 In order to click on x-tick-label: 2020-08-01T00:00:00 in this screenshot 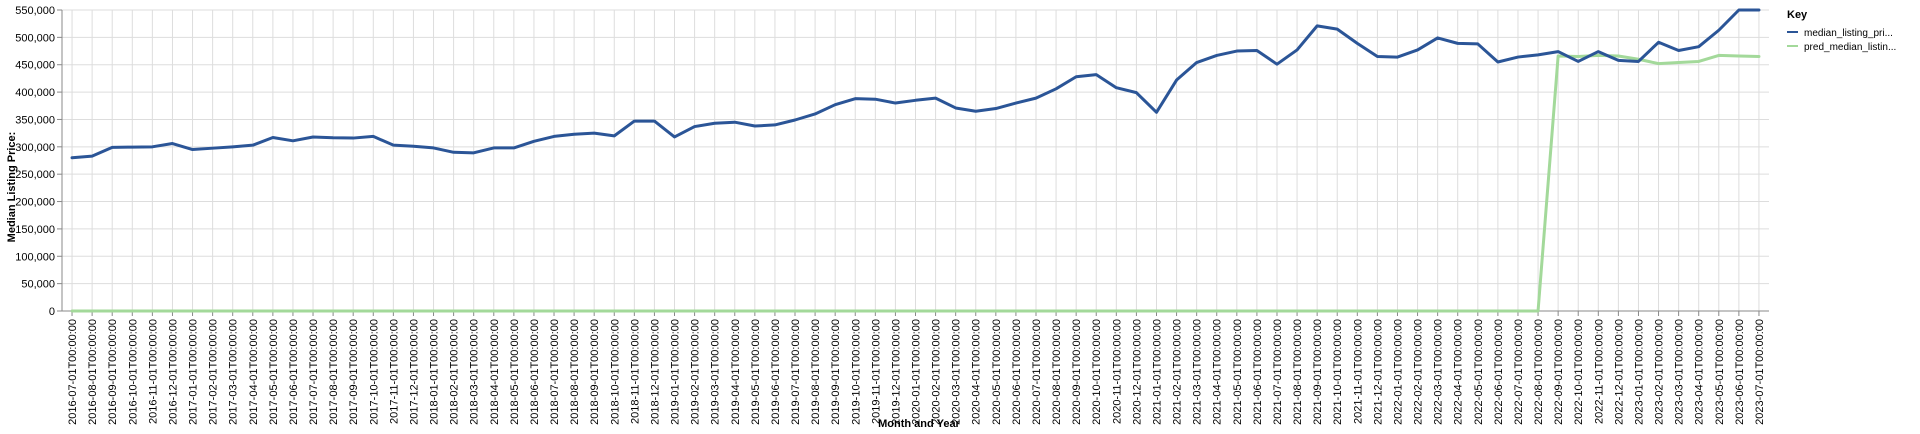, I will do `click(1057, 372)`.